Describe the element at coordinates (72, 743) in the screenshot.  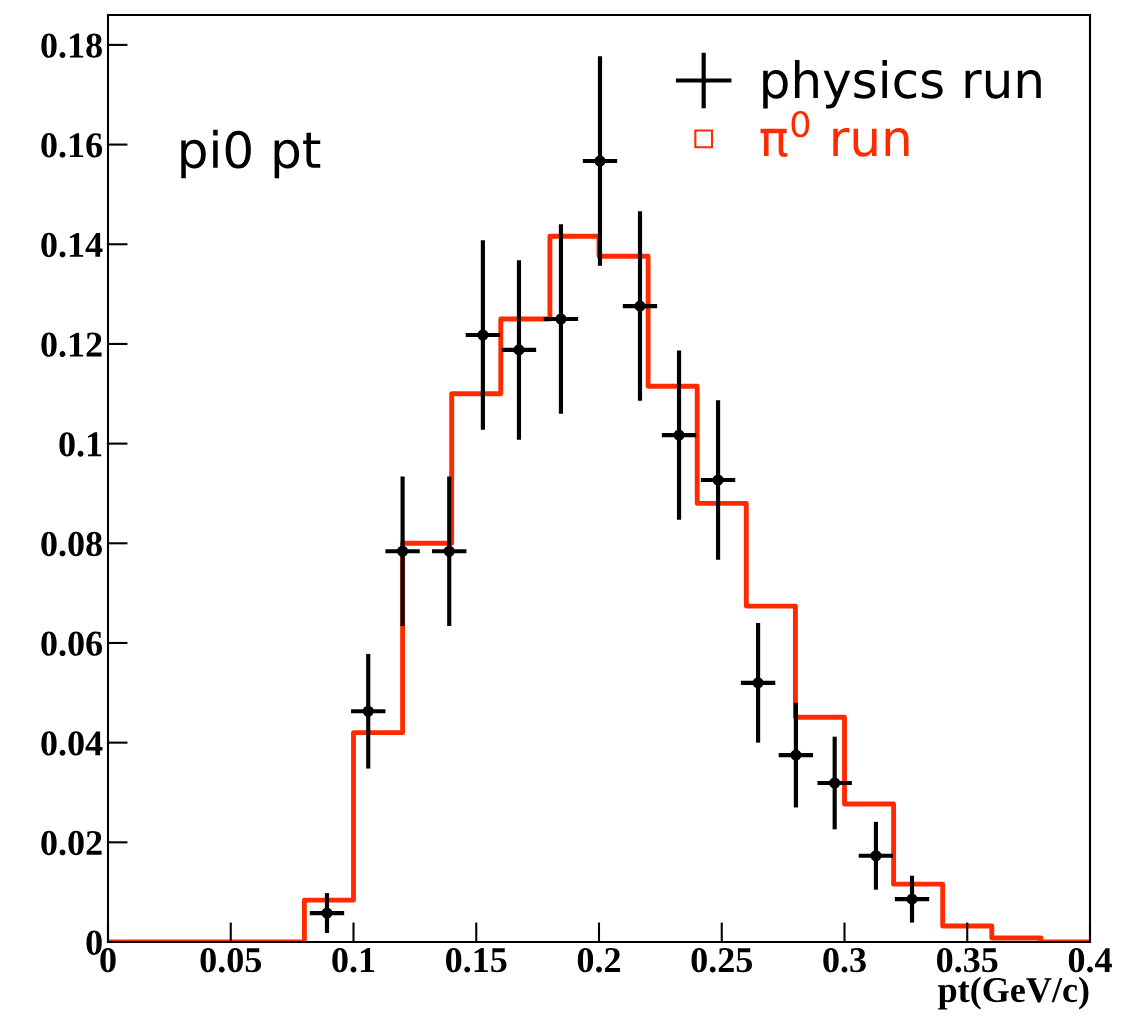
I see `y-tick-label: 0.04` at that location.